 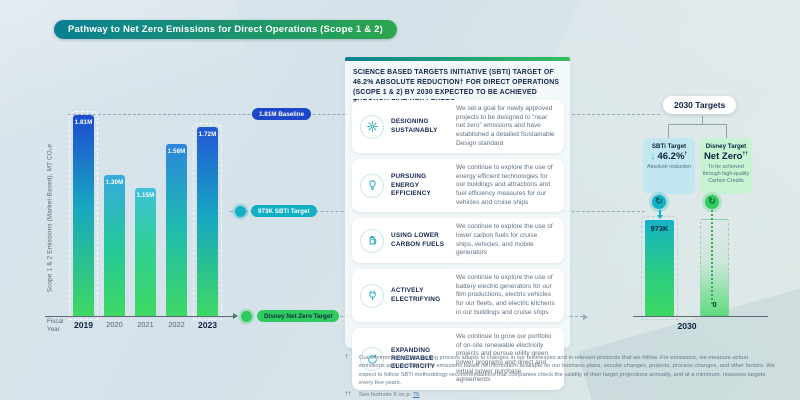 I want to click on lightbulb-icon, so click(x=372, y=185).